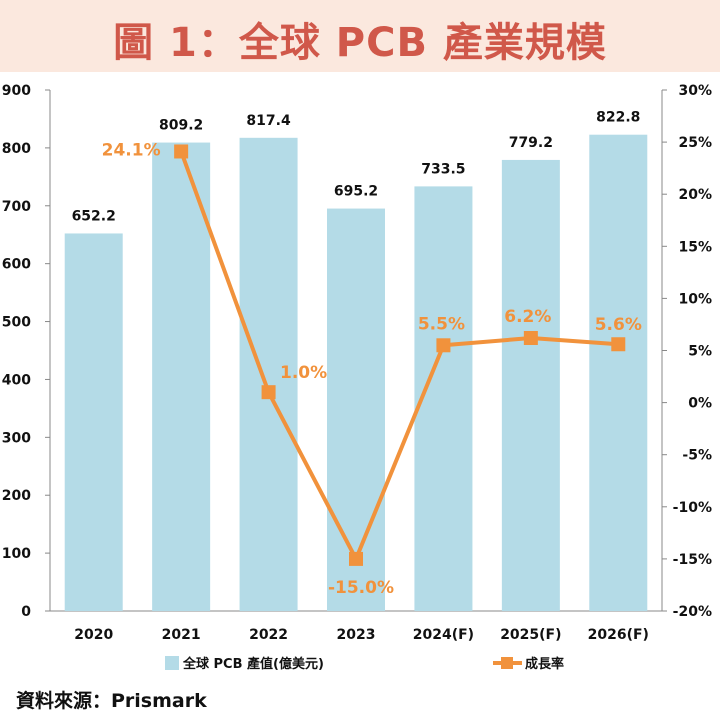  What do you see at coordinates (507, 663) in the screenshot?
I see `legend-swatch-marker` at bounding box center [507, 663].